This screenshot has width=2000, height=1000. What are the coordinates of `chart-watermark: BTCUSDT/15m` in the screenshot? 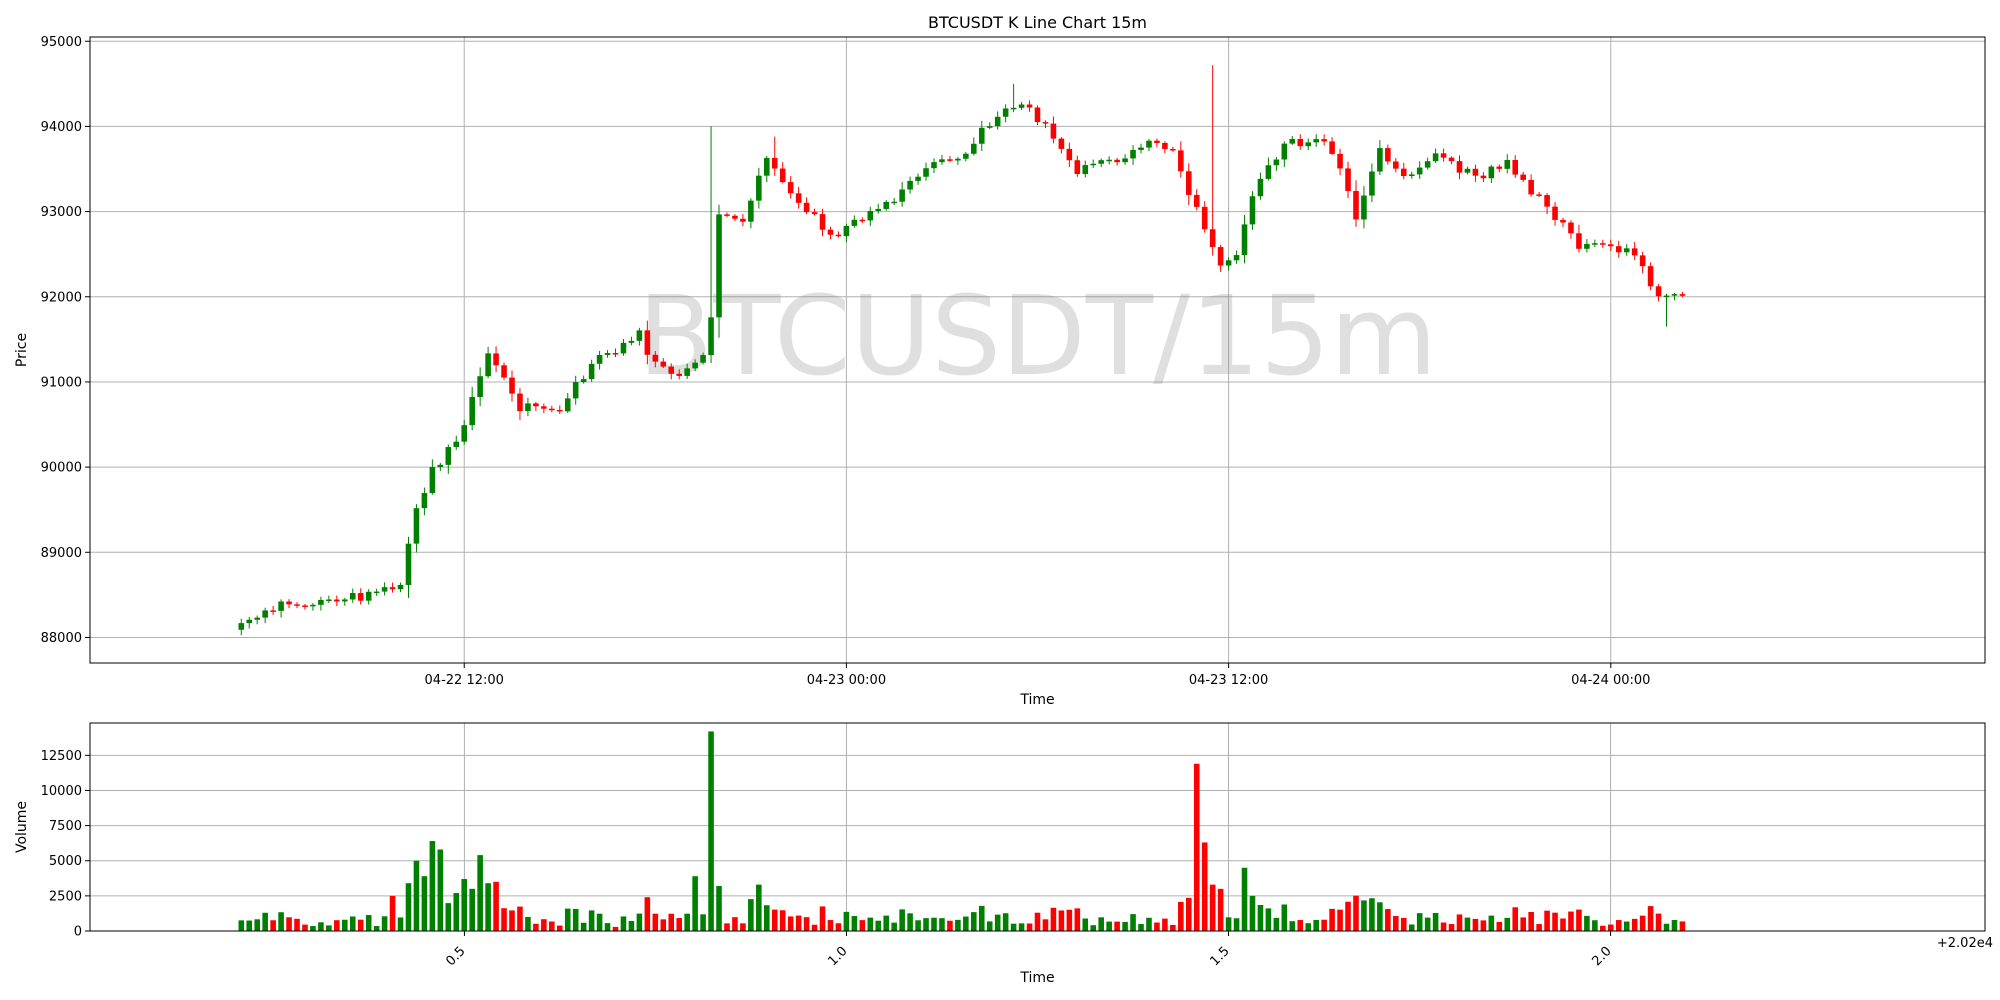 It's located at (1037, 336).